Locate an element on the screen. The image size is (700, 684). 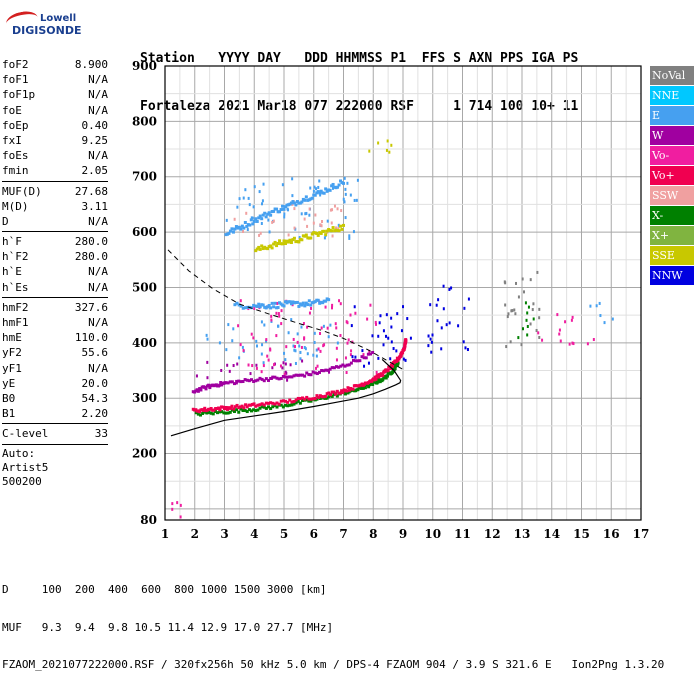
param-row: foEp 0.40 is located at coordinates (55, 125).